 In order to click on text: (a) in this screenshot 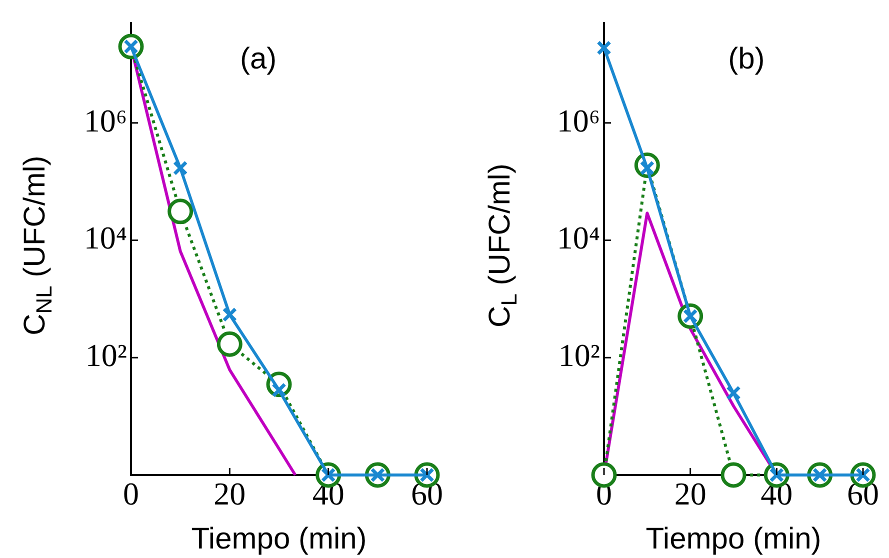, I will do `click(258, 59)`.